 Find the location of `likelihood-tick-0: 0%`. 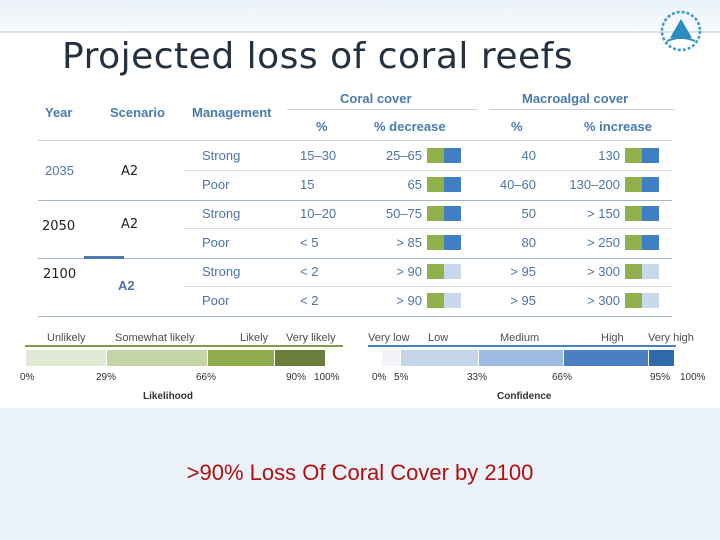

likelihood-tick-0: 0% is located at coordinates (27, 377).